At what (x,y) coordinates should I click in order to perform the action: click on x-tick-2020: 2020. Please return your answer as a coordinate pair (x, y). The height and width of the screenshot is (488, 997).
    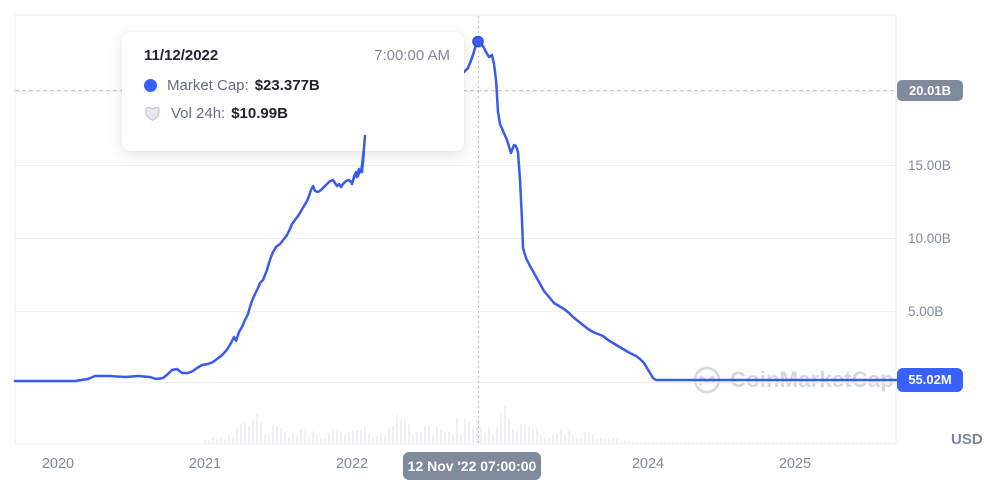
    Looking at the image, I should click on (58, 464).